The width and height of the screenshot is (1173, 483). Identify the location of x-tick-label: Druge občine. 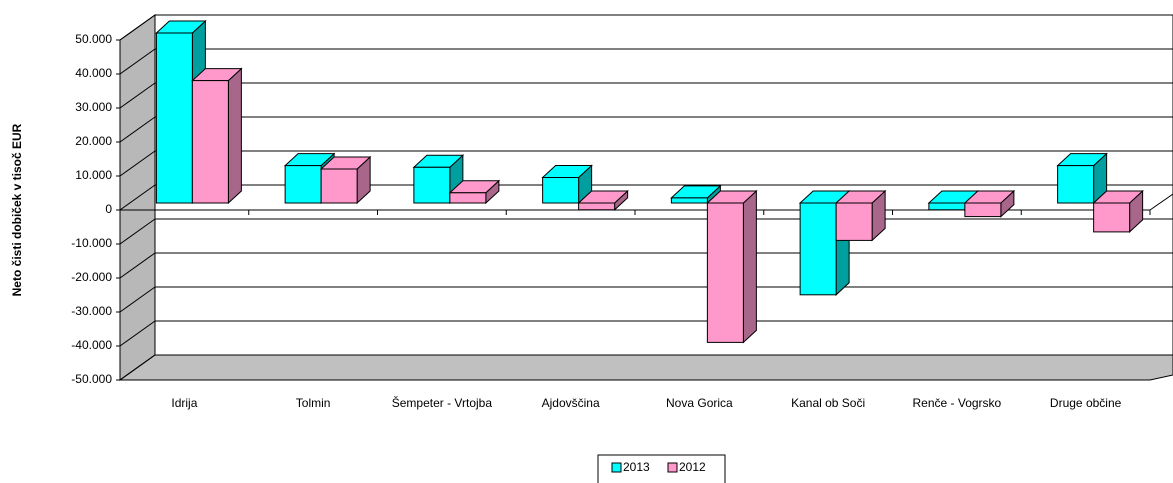
(1085, 403).